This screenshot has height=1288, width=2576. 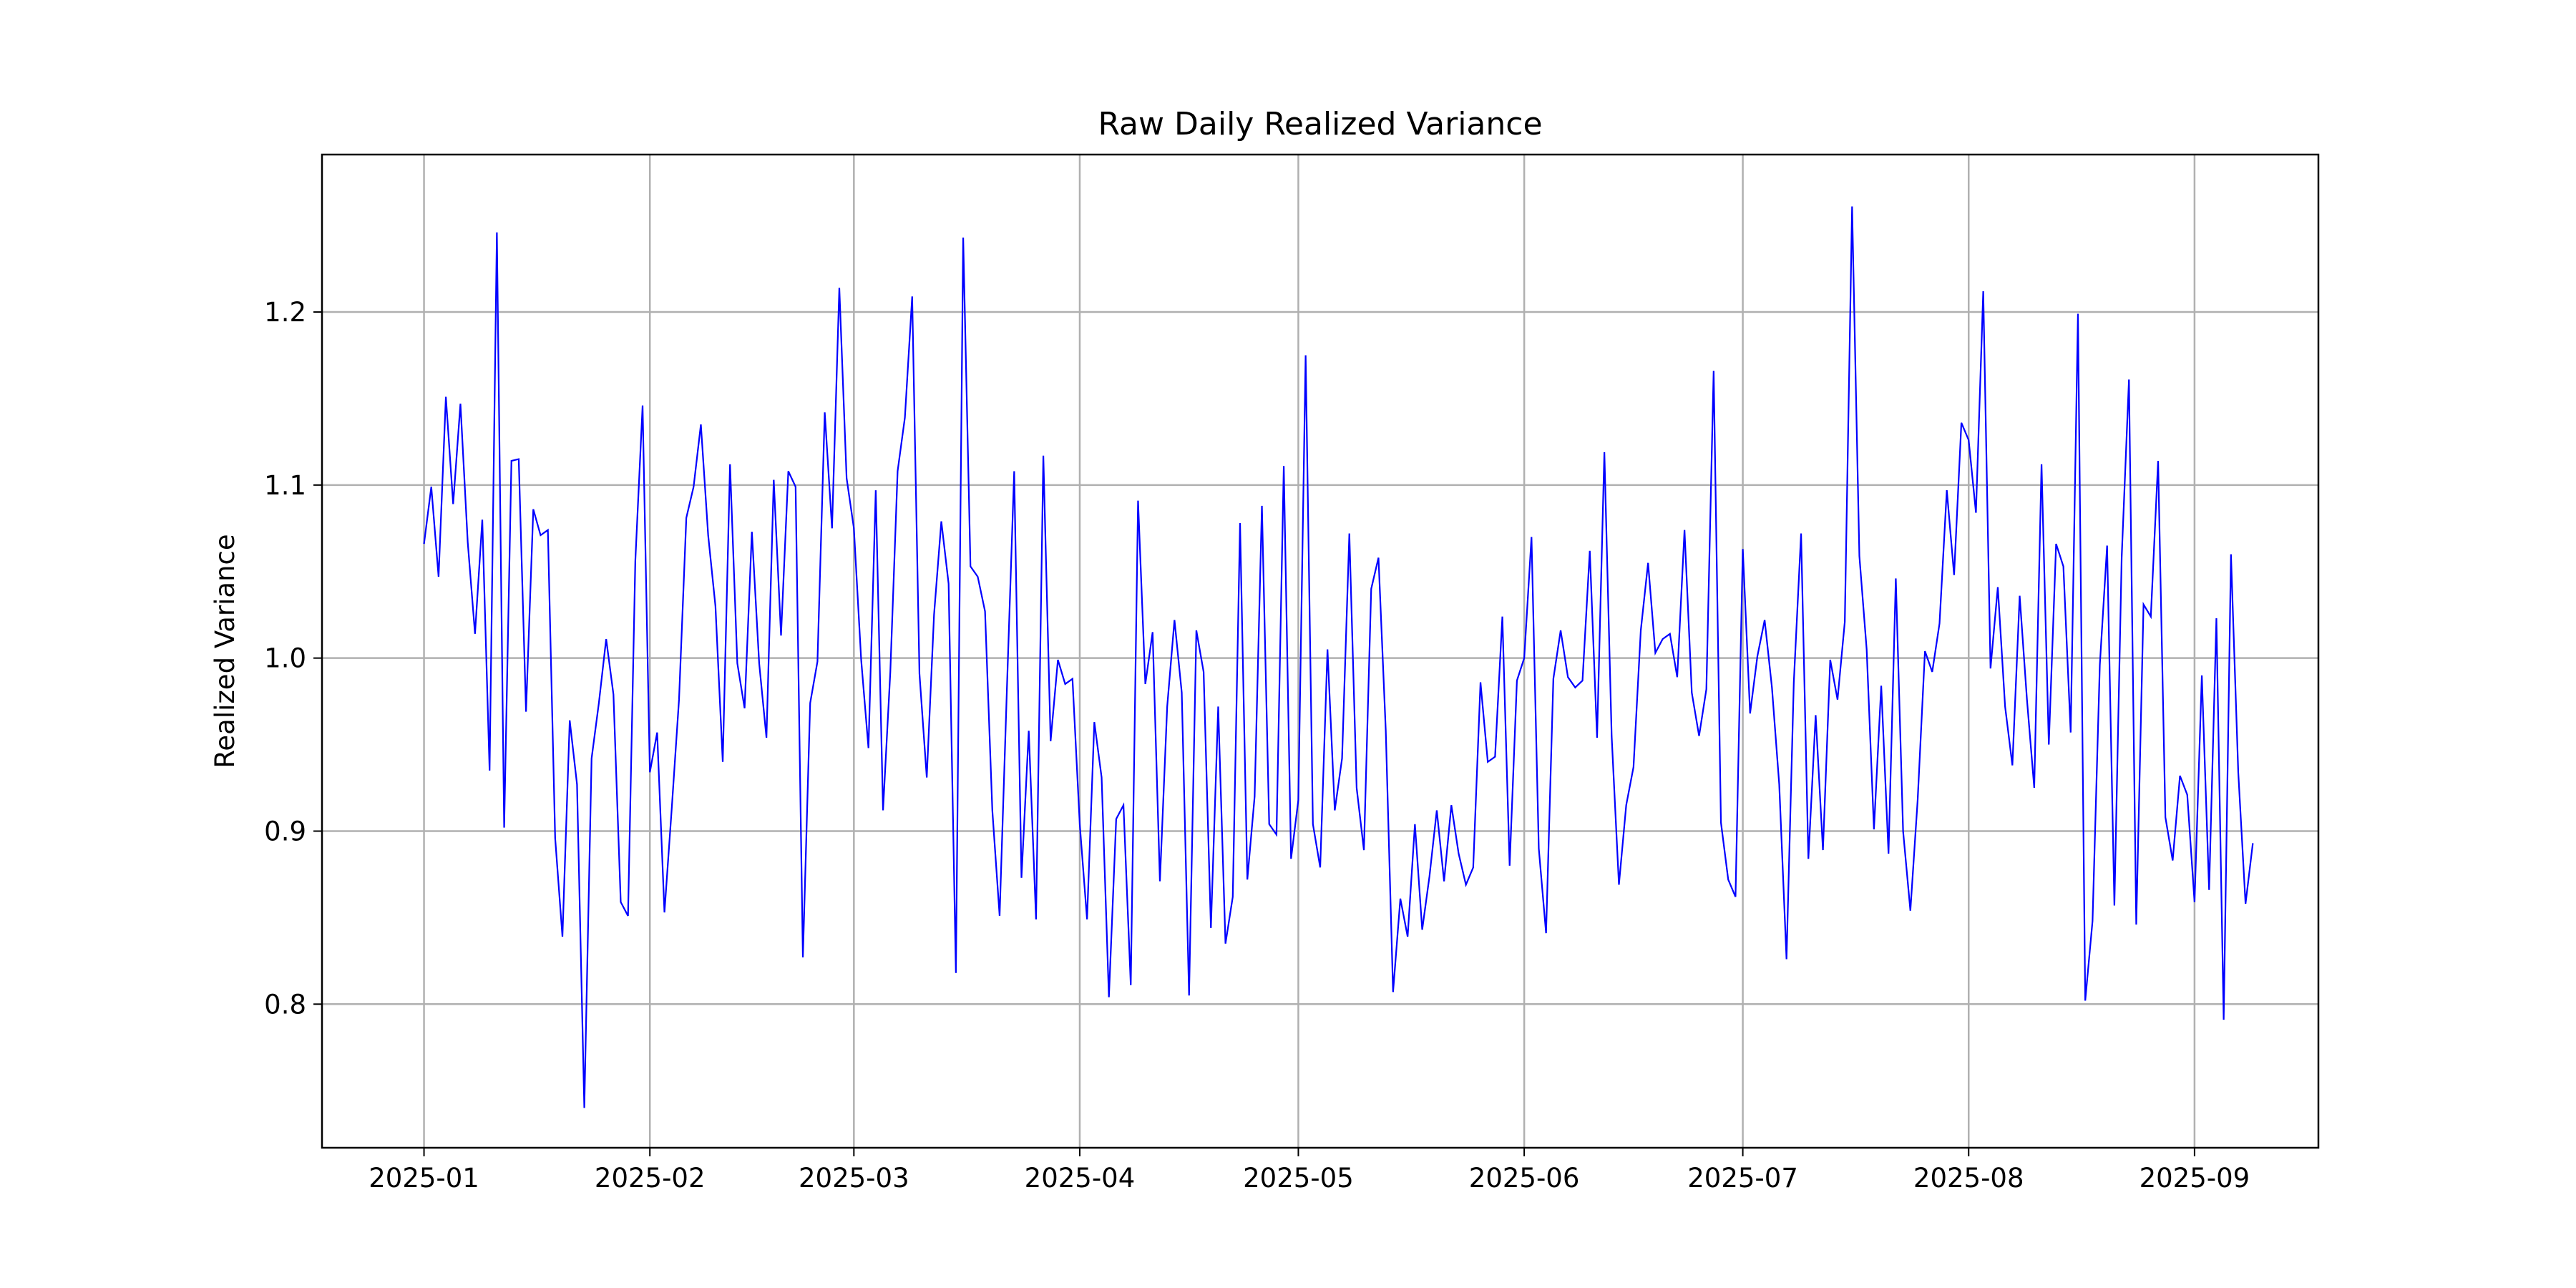 I want to click on x-tick-label: 2025-04, so click(x=1080, y=1178).